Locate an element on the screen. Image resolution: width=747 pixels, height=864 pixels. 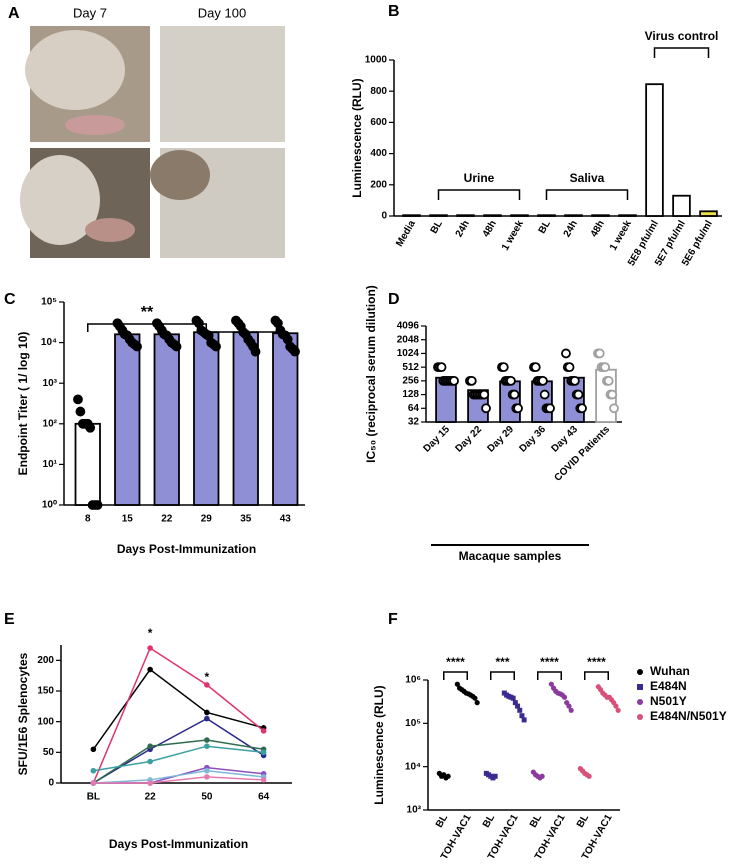
y-tick-label: 256 is located at coordinates (410, 380).